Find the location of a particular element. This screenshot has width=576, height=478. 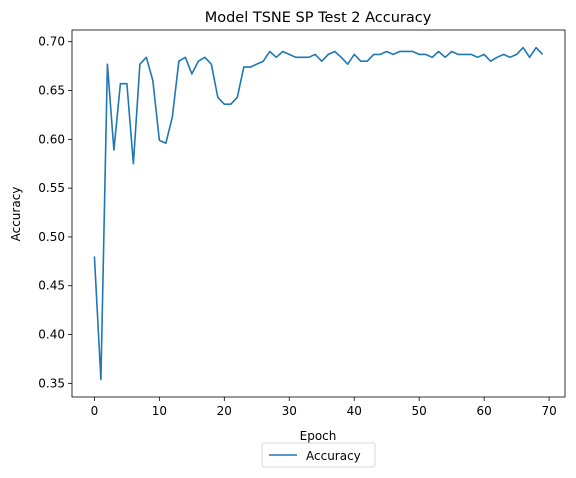

chart-title: Model TSNE SP Test 2 Accuracy is located at coordinates (318, 18).